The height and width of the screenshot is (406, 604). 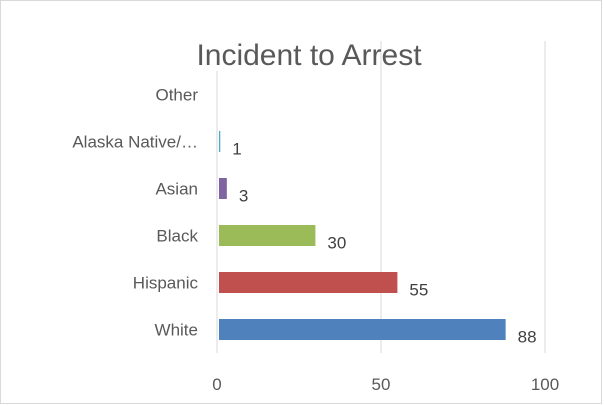 I want to click on data-label: 88, so click(x=527, y=337).